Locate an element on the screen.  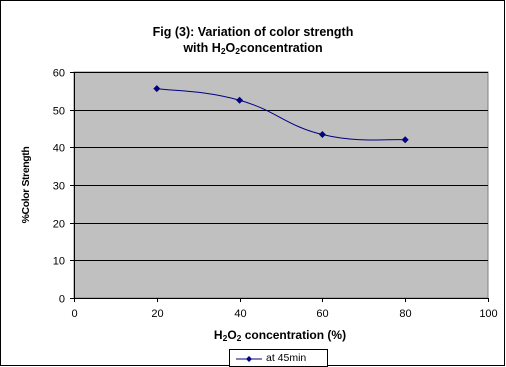
chart-title-line-1: Fig (3): Variation of color strength is located at coordinates (253, 32).